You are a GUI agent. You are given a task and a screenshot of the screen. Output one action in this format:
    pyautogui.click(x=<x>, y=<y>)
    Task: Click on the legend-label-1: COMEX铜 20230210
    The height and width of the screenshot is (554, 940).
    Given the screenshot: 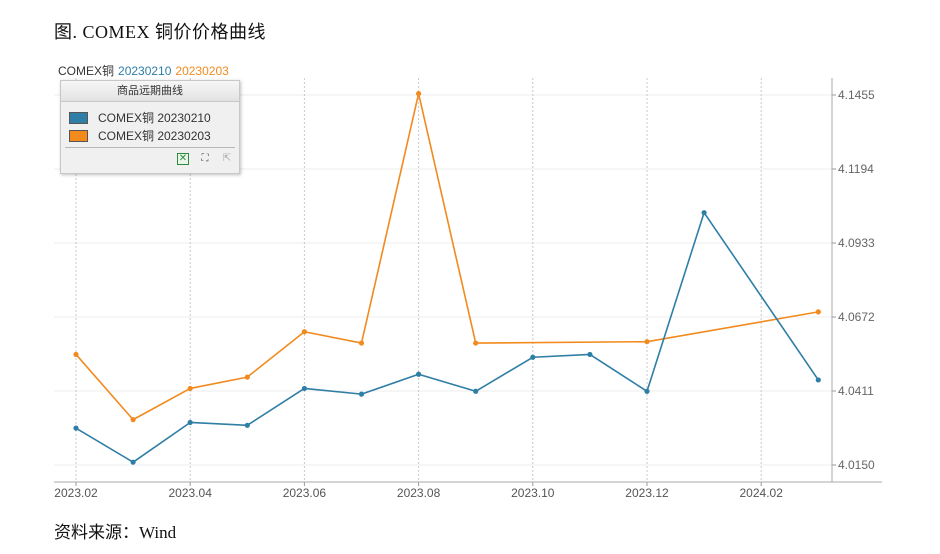 What is the action you would take?
    pyautogui.click(x=154, y=118)
    